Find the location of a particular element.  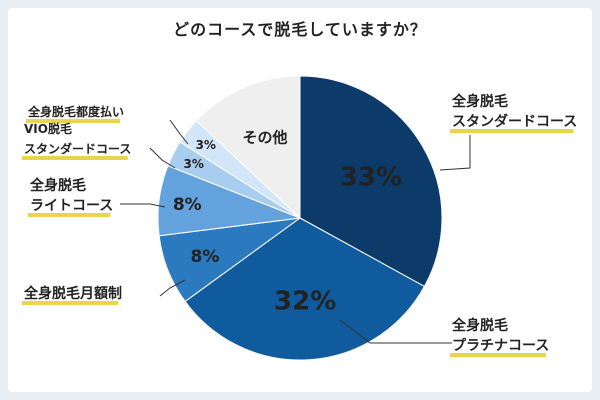

category-label: 全身脱毛都度払い is located at coordinates (75, 111).